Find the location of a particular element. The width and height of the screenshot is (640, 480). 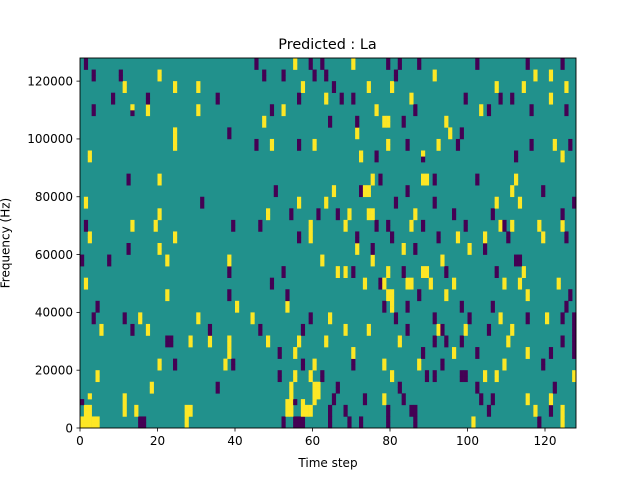

y-axis-ticks: 0 20000 40000 60000 80000 100000 120000 is located at coordinates (53, 254).